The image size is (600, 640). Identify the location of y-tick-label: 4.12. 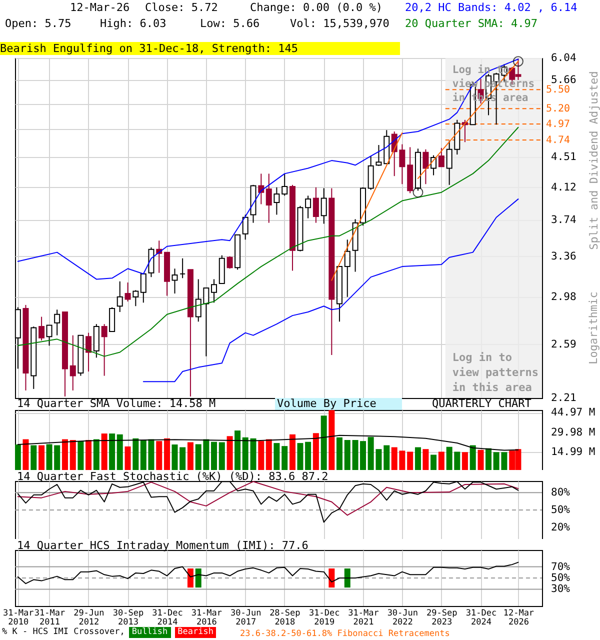
(563, 187).